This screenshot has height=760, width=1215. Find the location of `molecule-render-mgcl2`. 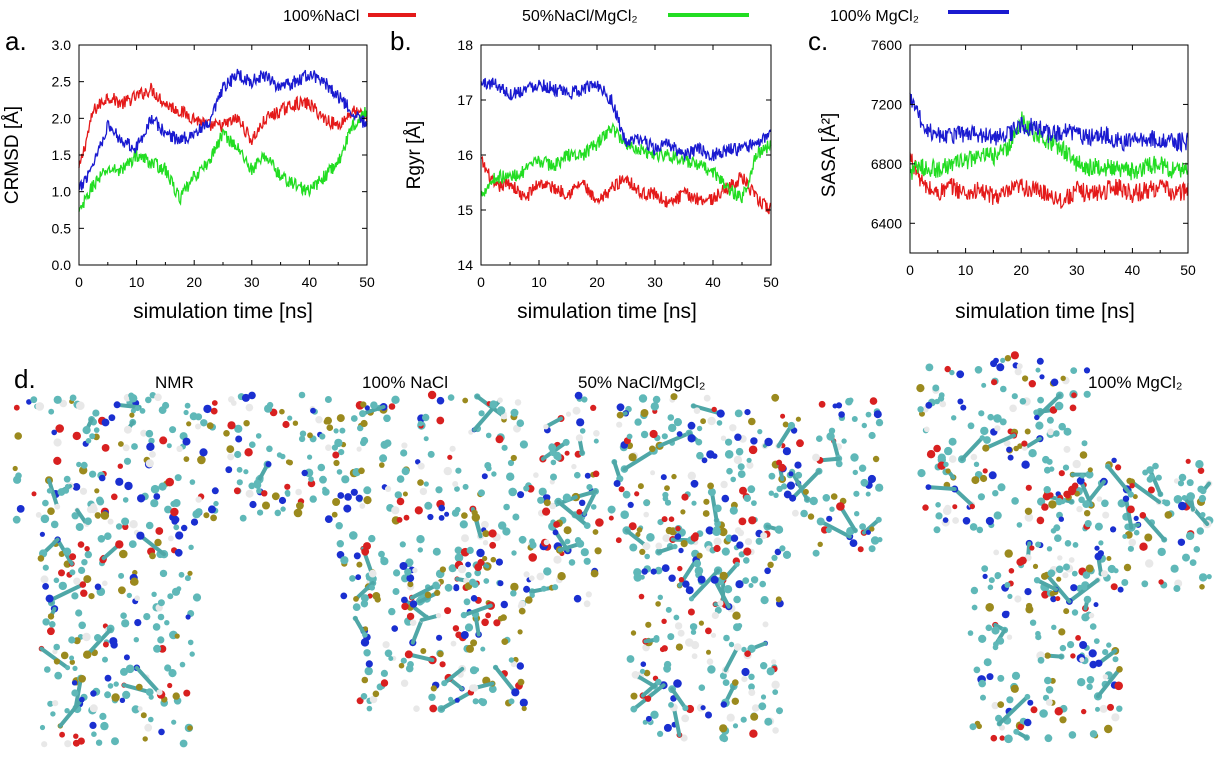

molecule-render-mgcl2 is located at coordinates (1065, 547).